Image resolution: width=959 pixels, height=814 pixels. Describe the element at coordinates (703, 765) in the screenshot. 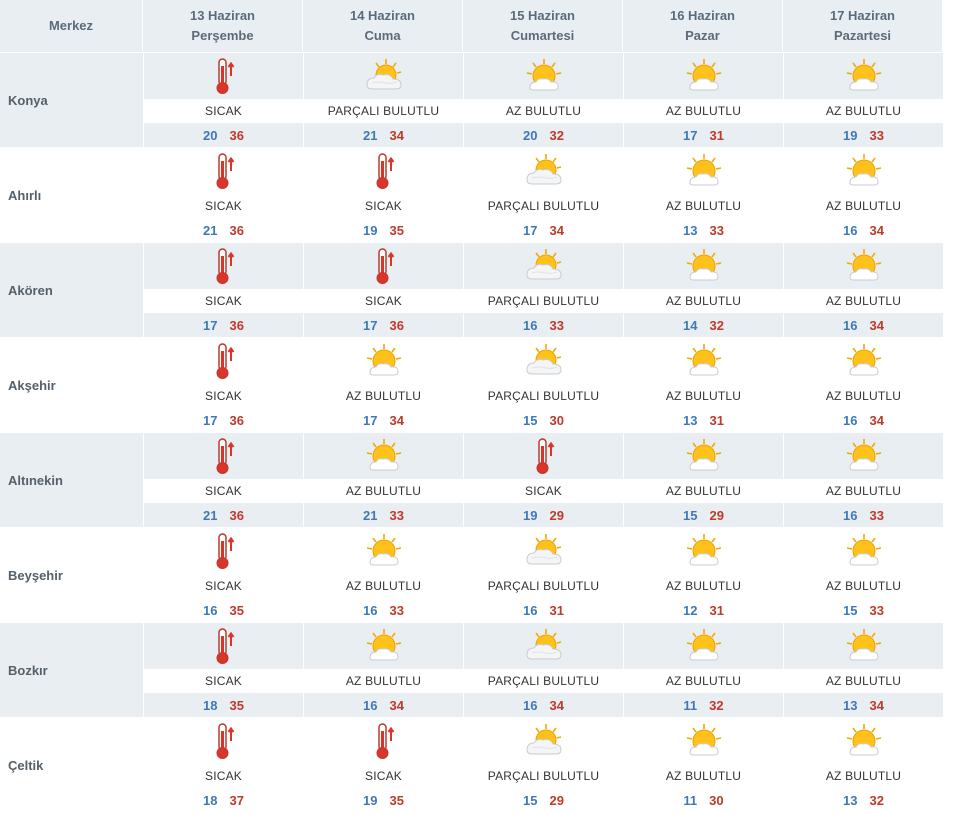

I see `forecast-cell: AZ BULUTLU 11 30` at that location.